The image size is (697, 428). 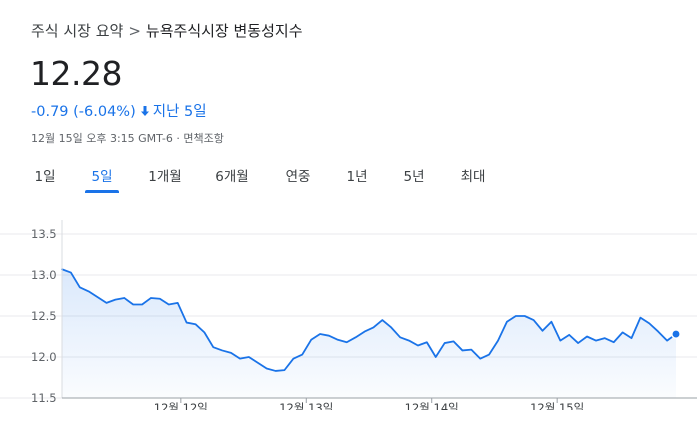 What do you see at coordinates (83, 112) in the screenshot?
I see `change-value: -0.79 (-6.04%)` at bounding box center [83, 112].